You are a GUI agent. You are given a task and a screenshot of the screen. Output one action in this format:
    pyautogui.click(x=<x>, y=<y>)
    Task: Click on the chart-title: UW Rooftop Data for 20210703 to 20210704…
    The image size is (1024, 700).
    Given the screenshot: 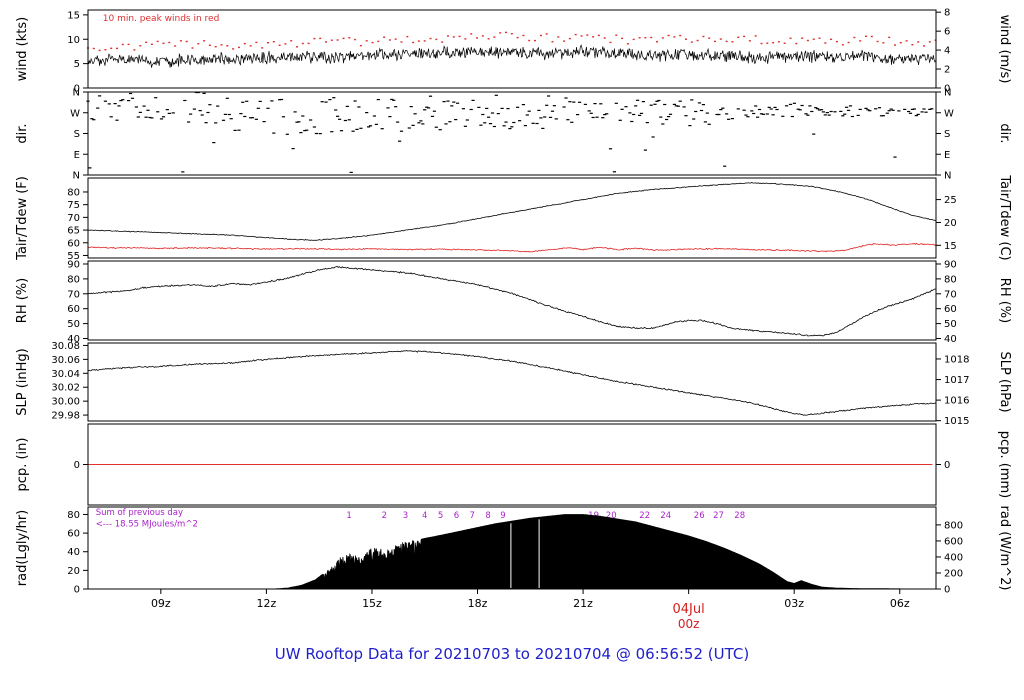 What is the action you would take?
    pyautogui.click(x=512, y=654)
    